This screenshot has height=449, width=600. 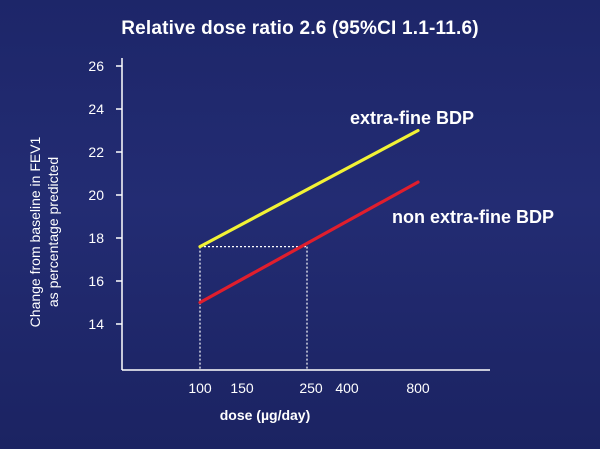 What do you see at coordinates (53, 232) in the screenshot?
I see `y-axis-title-line-2: as percentage predicted` at bounding box center [53, 232].